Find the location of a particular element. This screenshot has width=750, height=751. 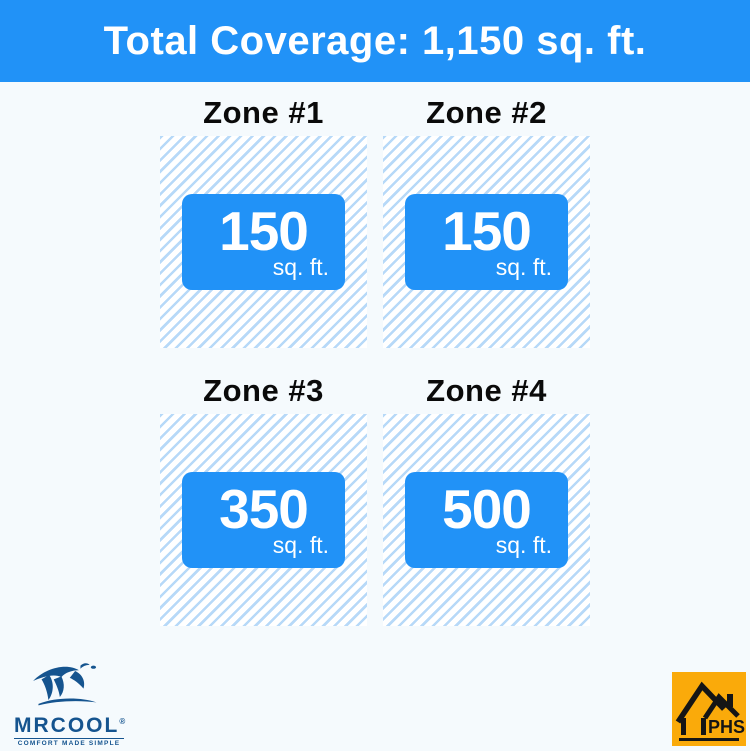

zone-coverage-card: 500 sq. ft. is located at coordinates (486, 520).